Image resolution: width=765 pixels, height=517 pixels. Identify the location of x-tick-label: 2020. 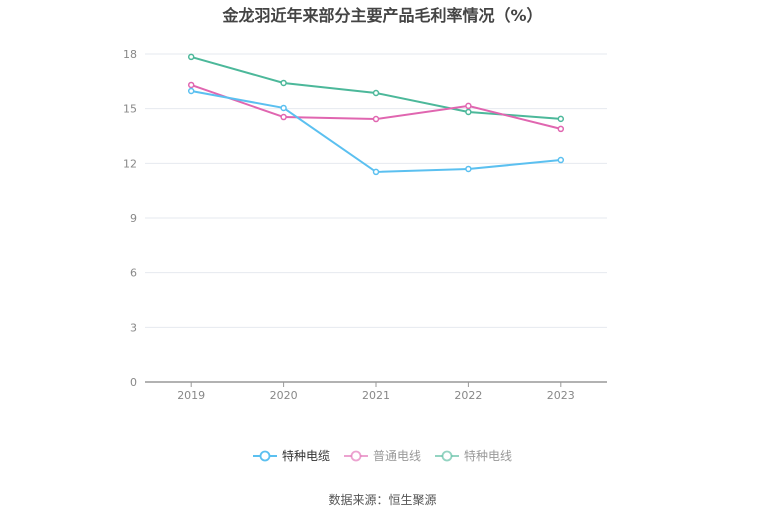
(284, 395).